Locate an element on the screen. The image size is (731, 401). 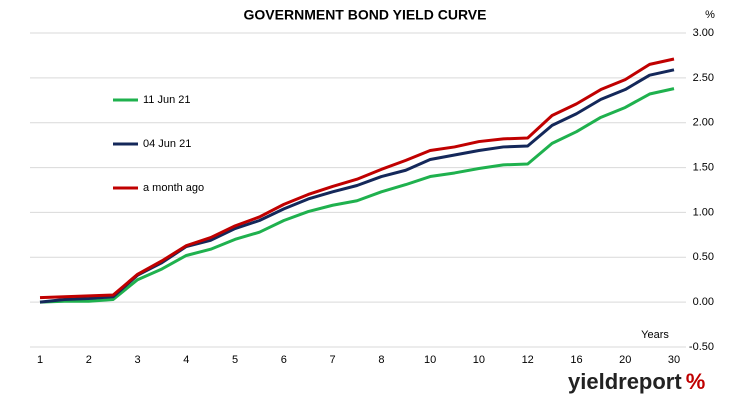
brand-name: yieldreport is located at coordinates (625, 381).